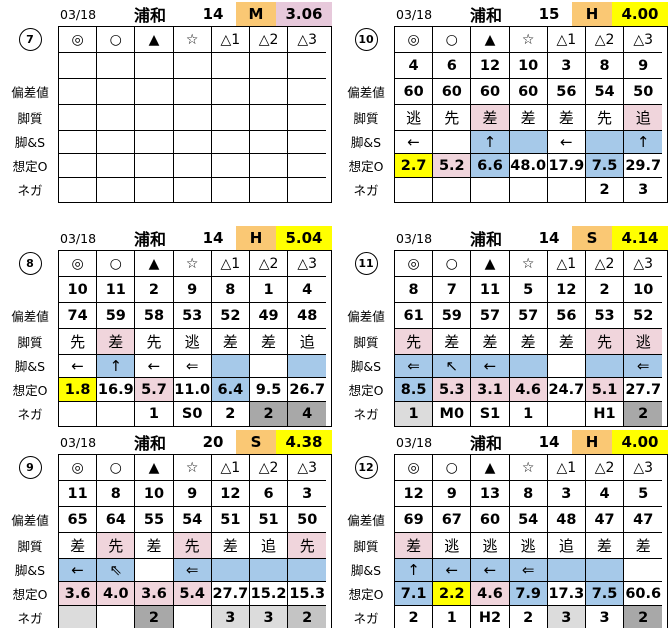  What do you see at coordinates (195, 442) in the screenshot?
I see `table-header: 03/18 浦和 20 S 4.38` at bounding box center [195, 442].